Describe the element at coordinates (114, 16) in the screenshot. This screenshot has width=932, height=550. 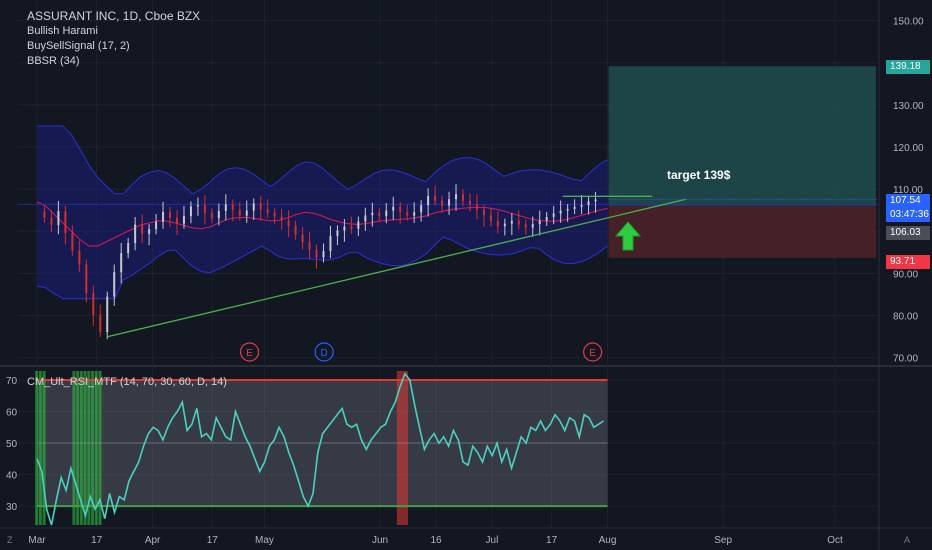
I see `symbol-title: ASSURANT INC, 1D, Cboe BZX` at that location.